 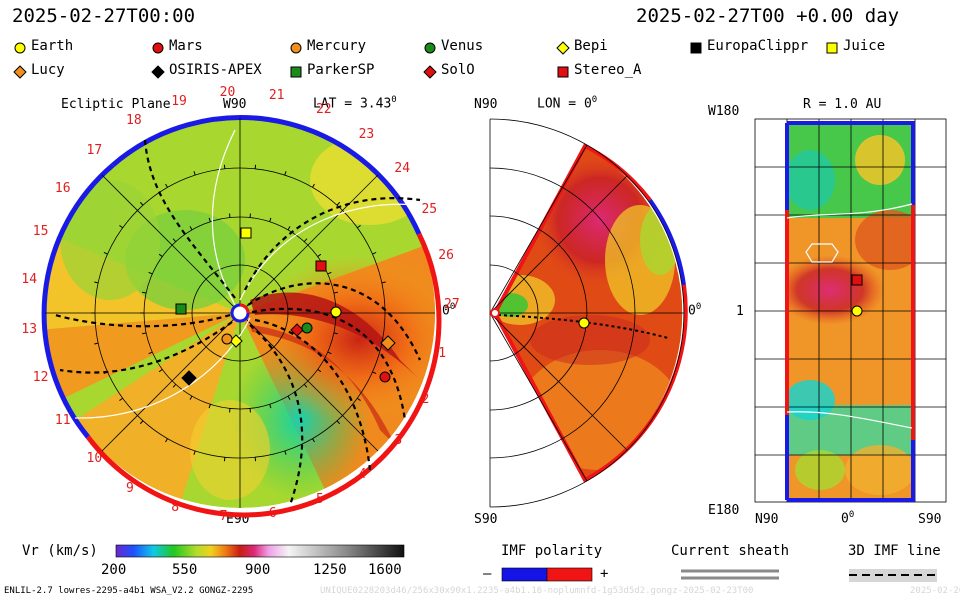 I want to click on legend-label-bepi: Bepi, so click(x=591, y=46).